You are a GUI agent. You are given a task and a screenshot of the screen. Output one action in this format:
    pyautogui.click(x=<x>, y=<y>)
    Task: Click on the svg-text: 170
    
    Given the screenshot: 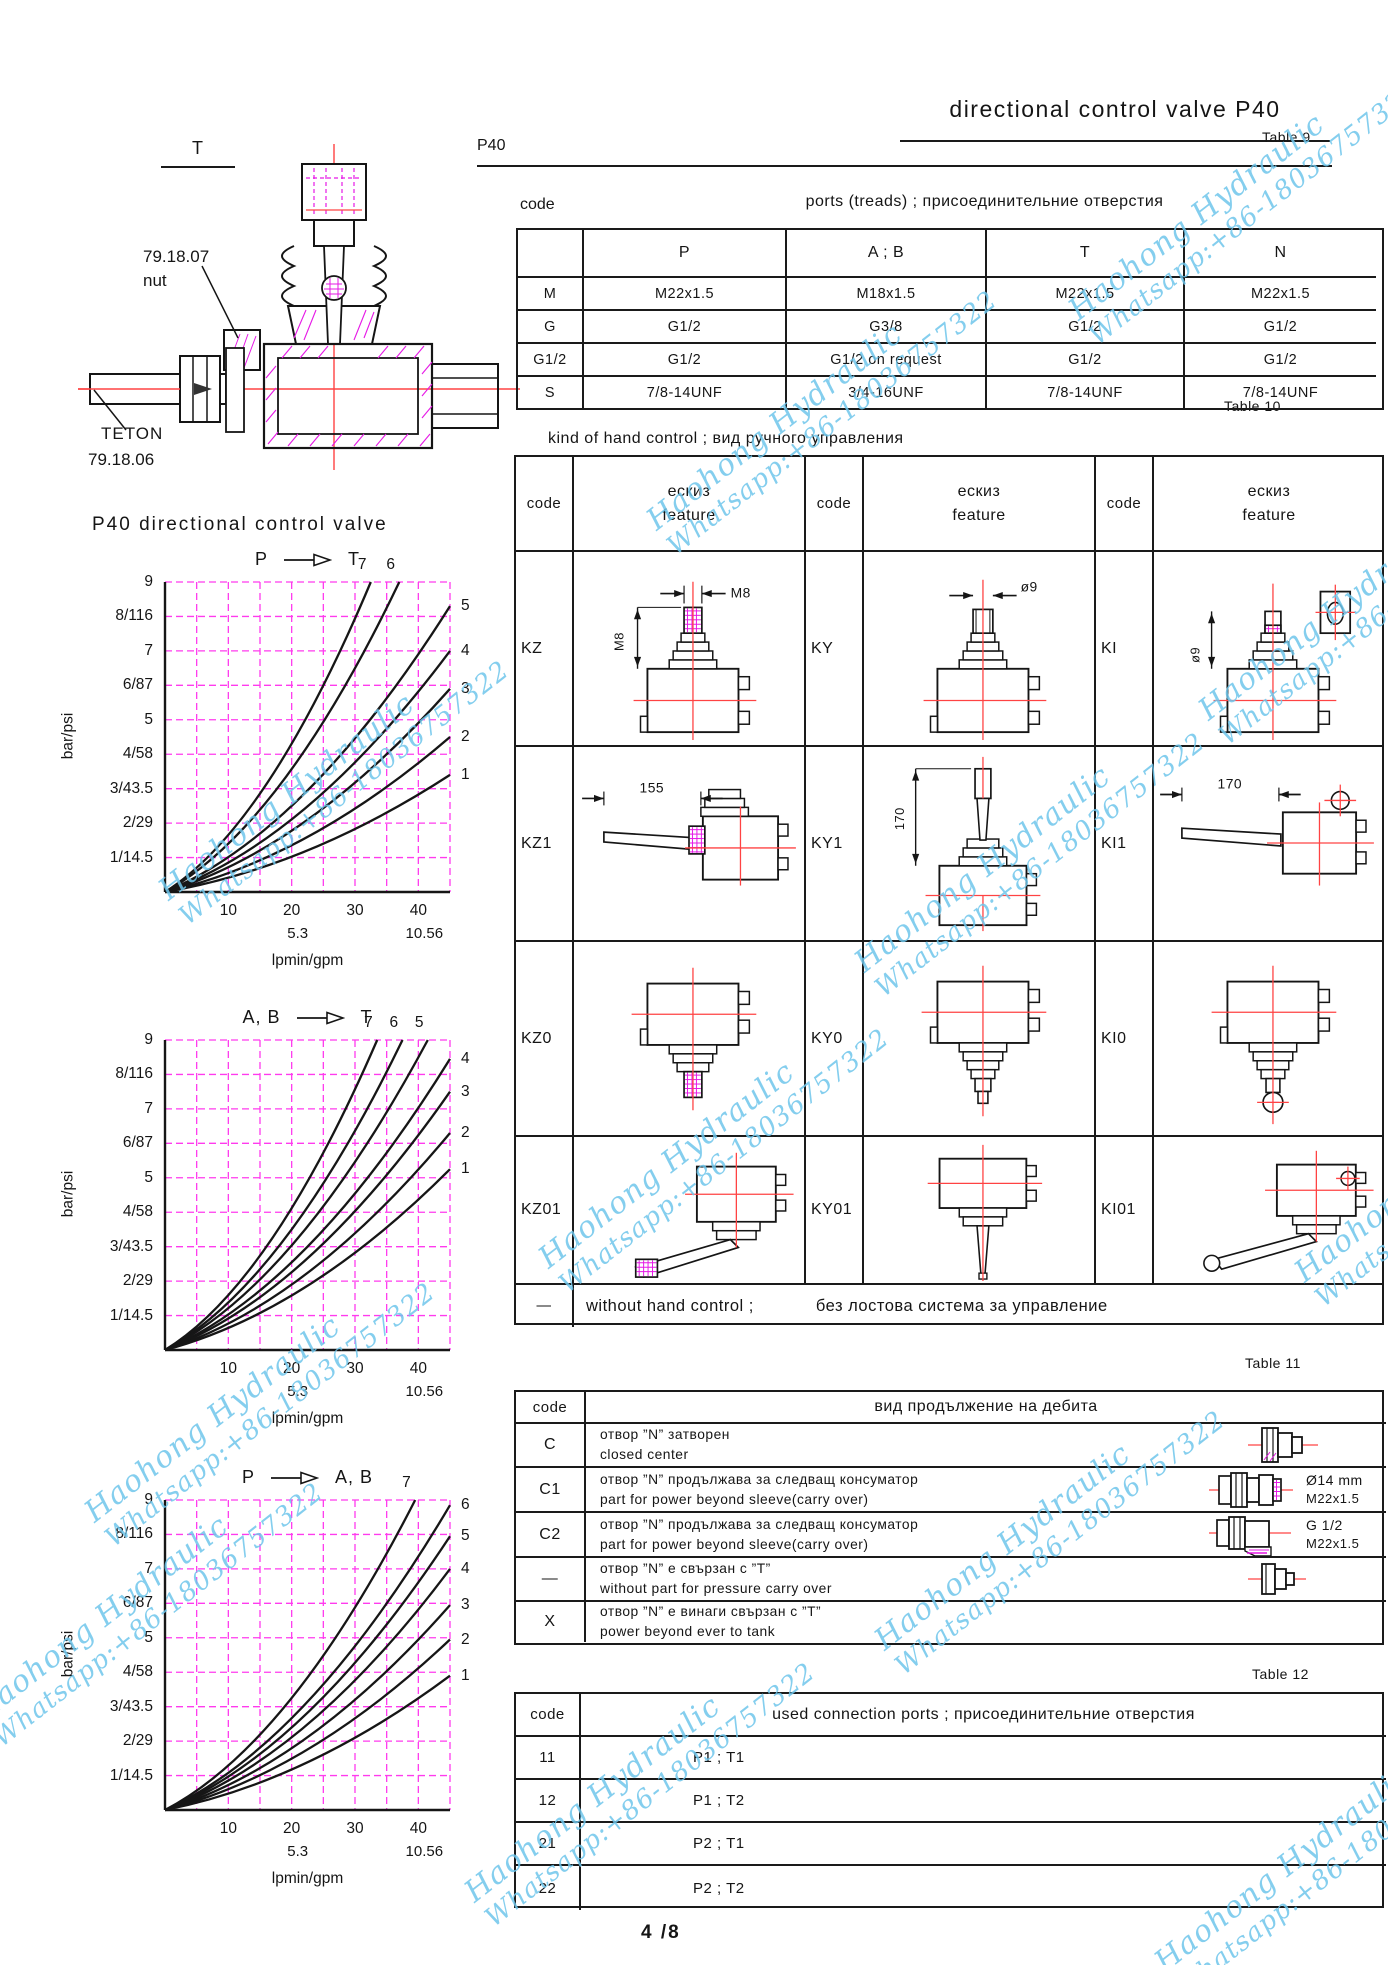 What is the action you would take?
    pyautogui.click(x=1230, y=784)
    